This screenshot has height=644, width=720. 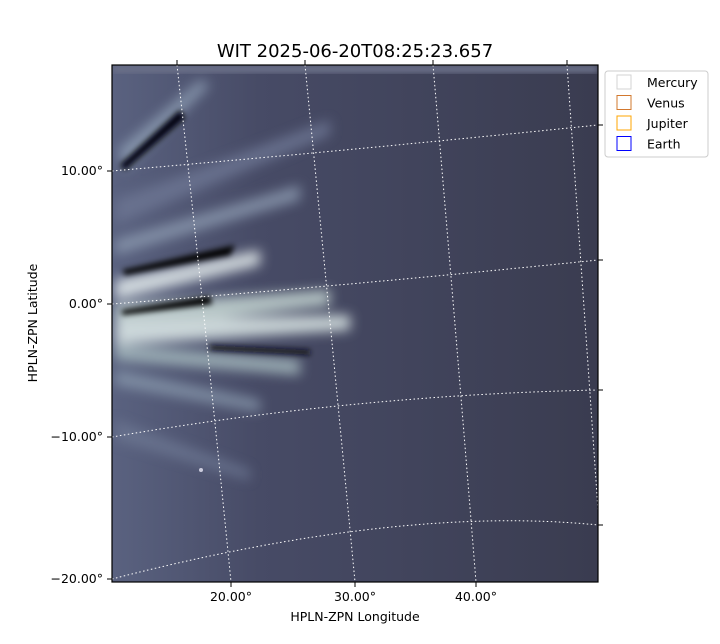 What do you see at coordinates (355, 413) in the screenshot?
I see `grid-lat-minus10` at bounding box center [355, 413].